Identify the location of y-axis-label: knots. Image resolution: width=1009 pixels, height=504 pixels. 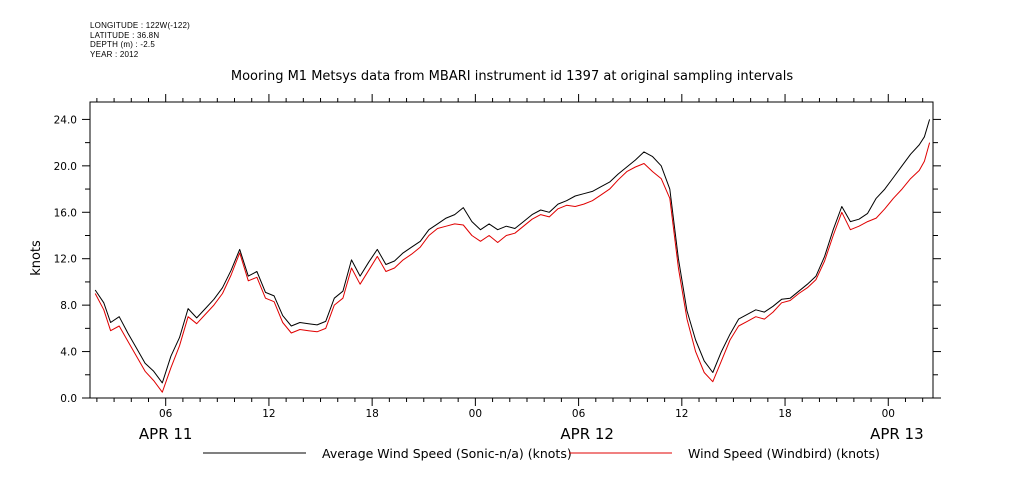
(36, 258).